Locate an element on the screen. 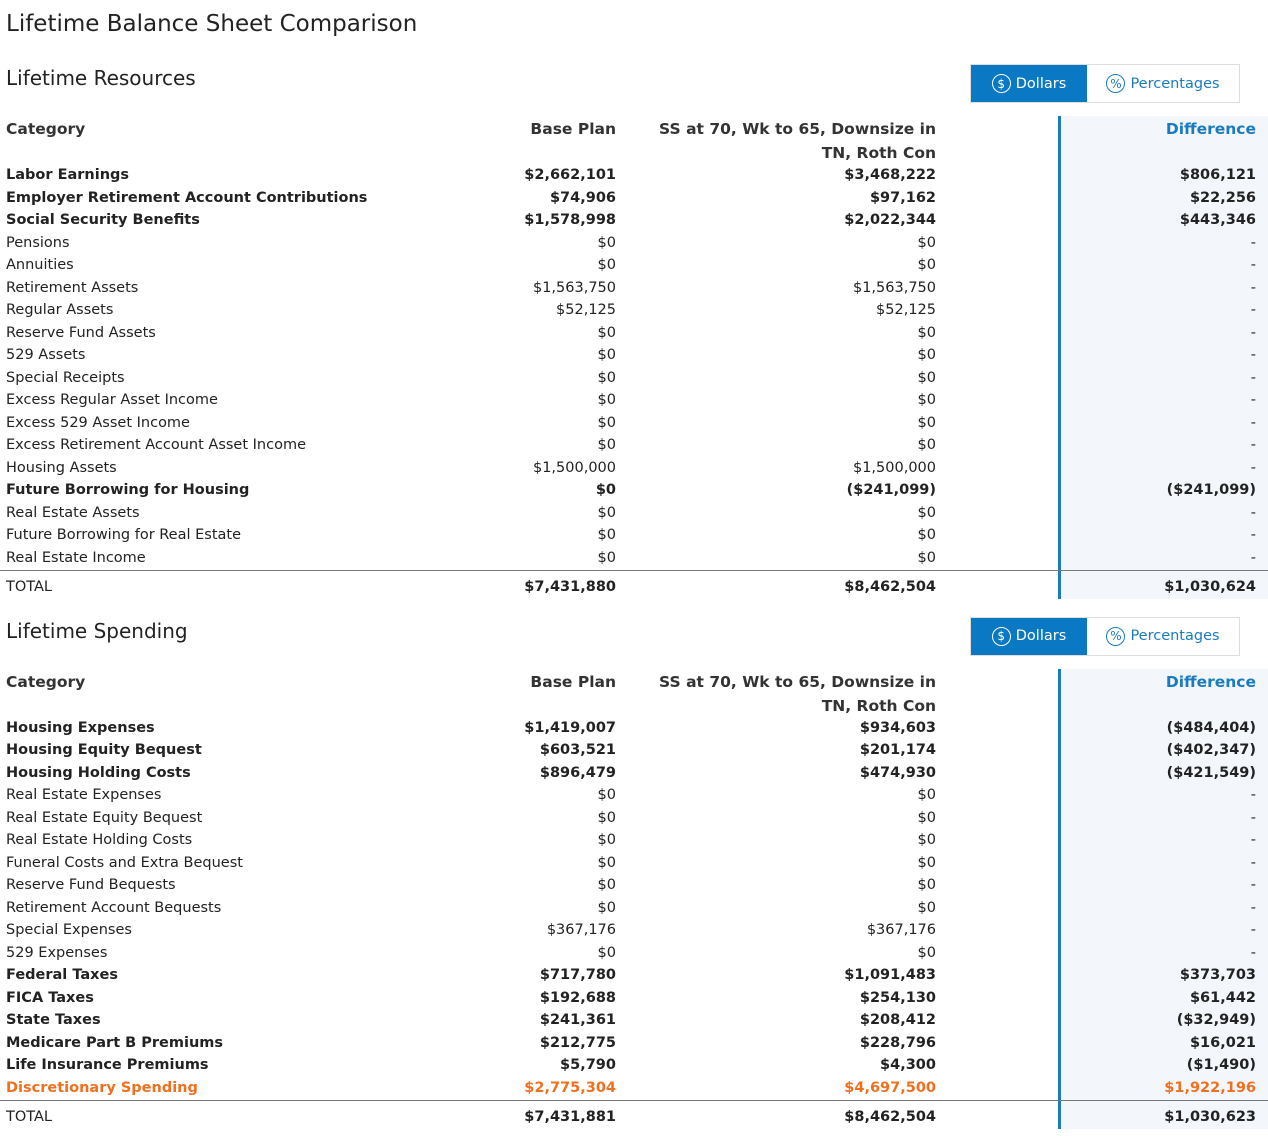 The height and width of the screenshot is (1136, 1268). row-value: ($421,549) is located at coordinates (1211, 772).